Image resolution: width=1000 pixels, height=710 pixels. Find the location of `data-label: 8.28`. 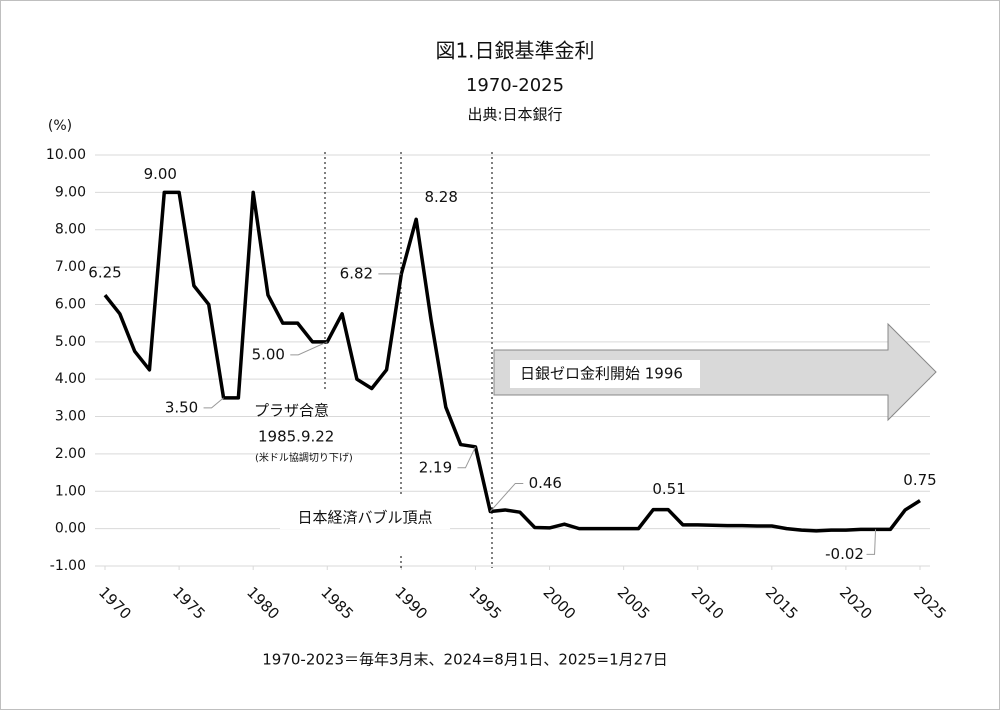

data-label: 8.28 is located at coordinates (440, 197).